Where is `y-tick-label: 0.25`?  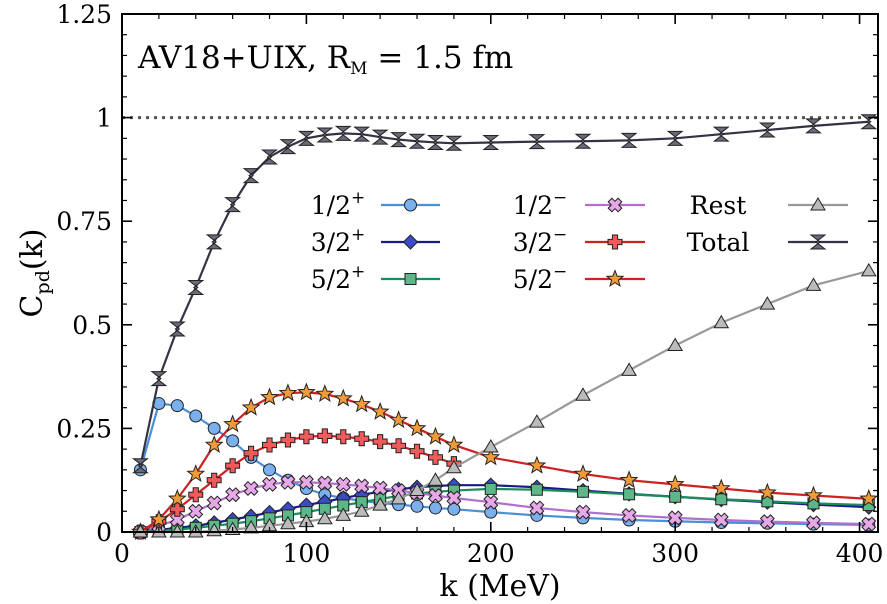
y-tick-label: 0.25 is located at coordinates (84, 428).